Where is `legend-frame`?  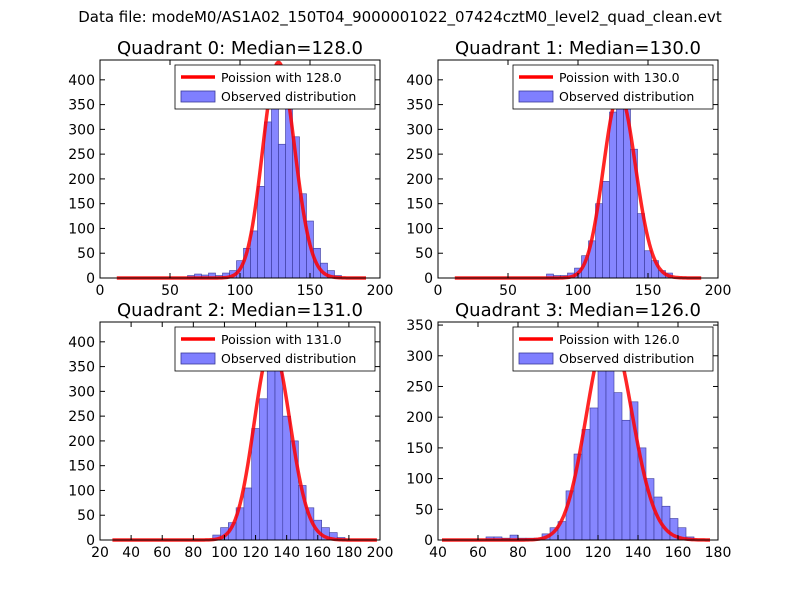
legend-frame is located at coordinates (613, 349).